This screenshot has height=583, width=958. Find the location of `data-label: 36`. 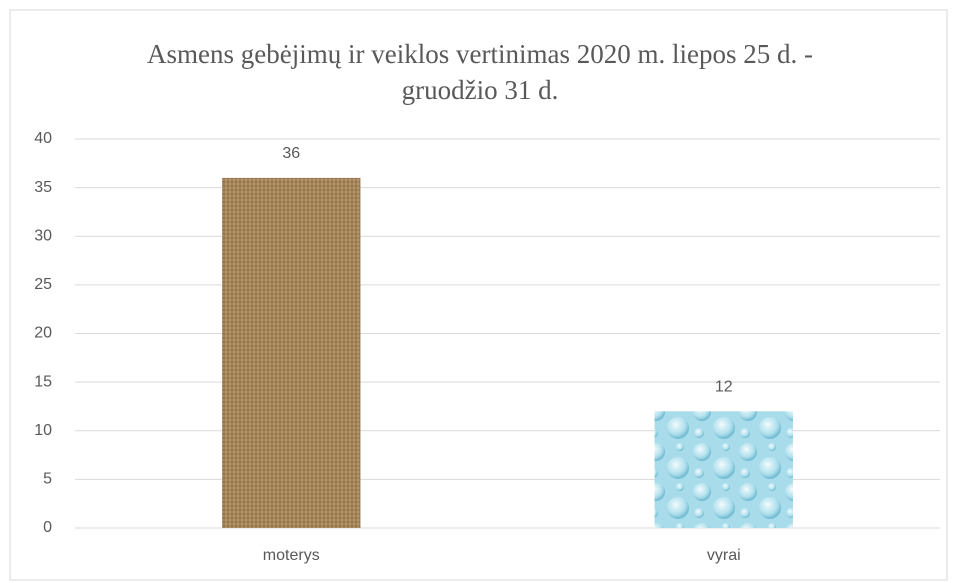

data-label: 36 is located at coordinates (291, 153).